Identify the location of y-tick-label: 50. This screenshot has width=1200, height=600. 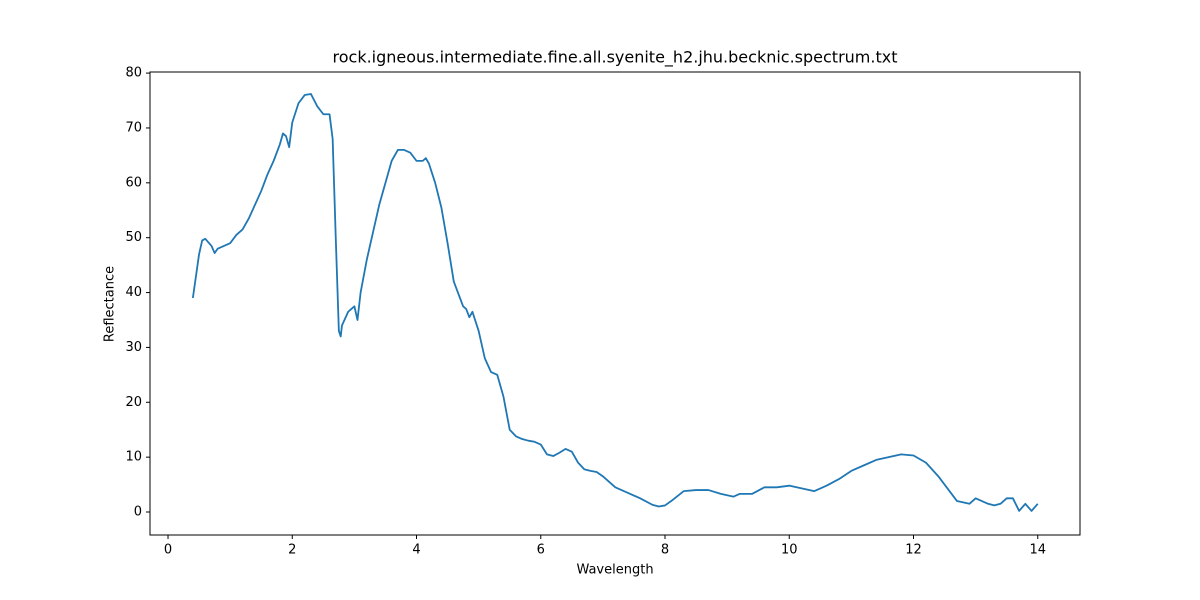
(133, 237).